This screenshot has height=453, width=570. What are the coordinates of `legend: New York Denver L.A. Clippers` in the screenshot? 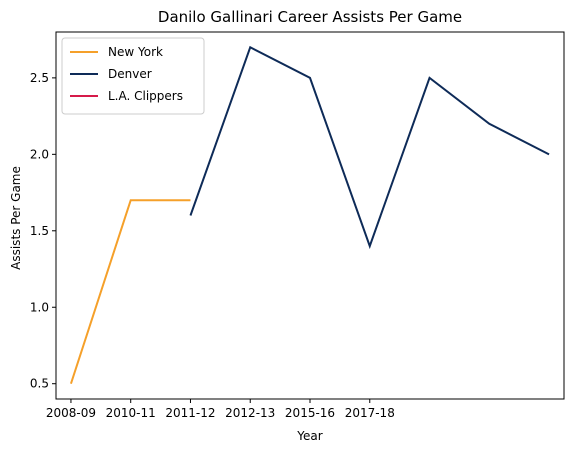 It's located at (133, 76).